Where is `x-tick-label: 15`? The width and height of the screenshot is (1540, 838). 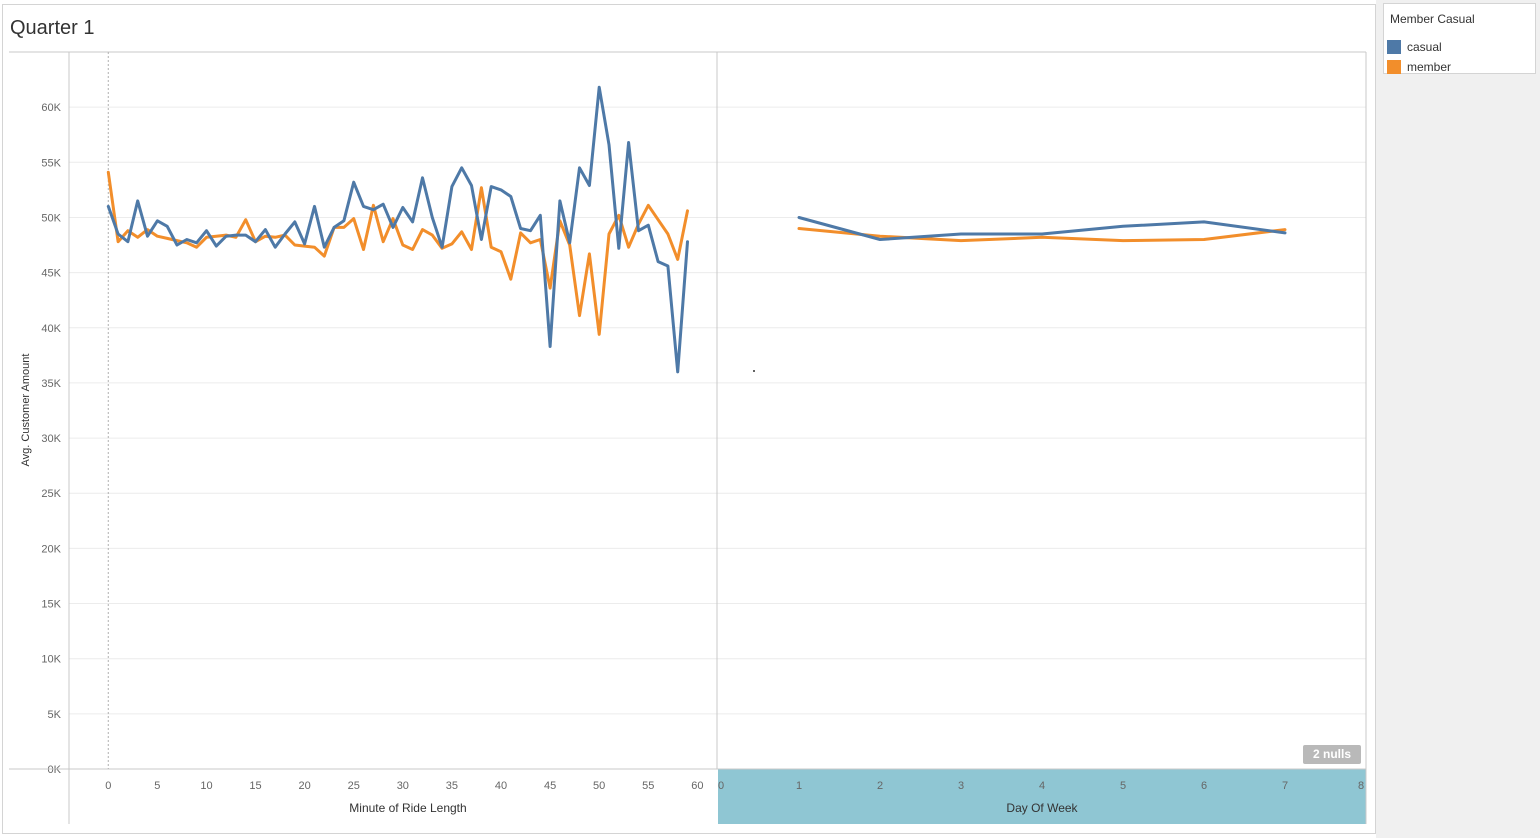
x-tick-label: 15 is located at coordinates (255, 786).